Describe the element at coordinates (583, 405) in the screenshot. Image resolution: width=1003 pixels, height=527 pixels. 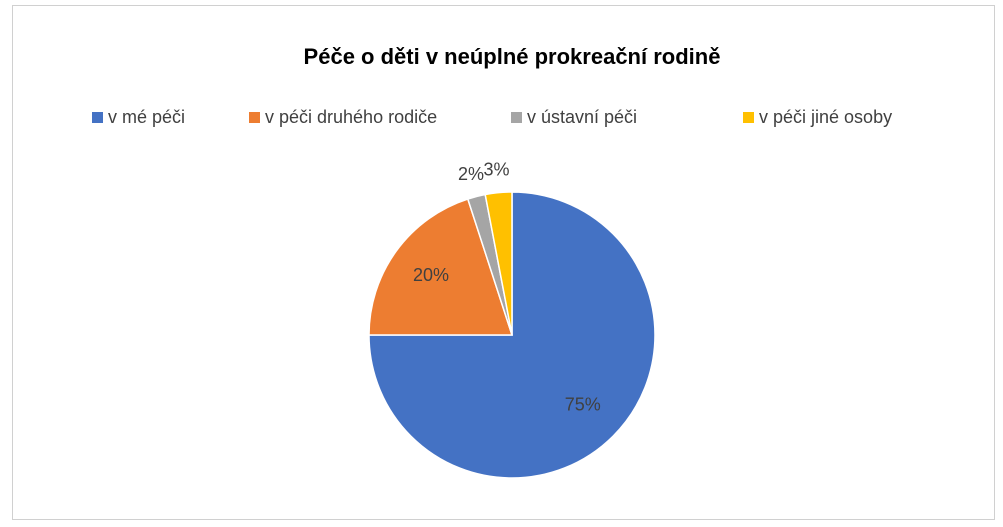
I see `data-label: 75%` at that location.